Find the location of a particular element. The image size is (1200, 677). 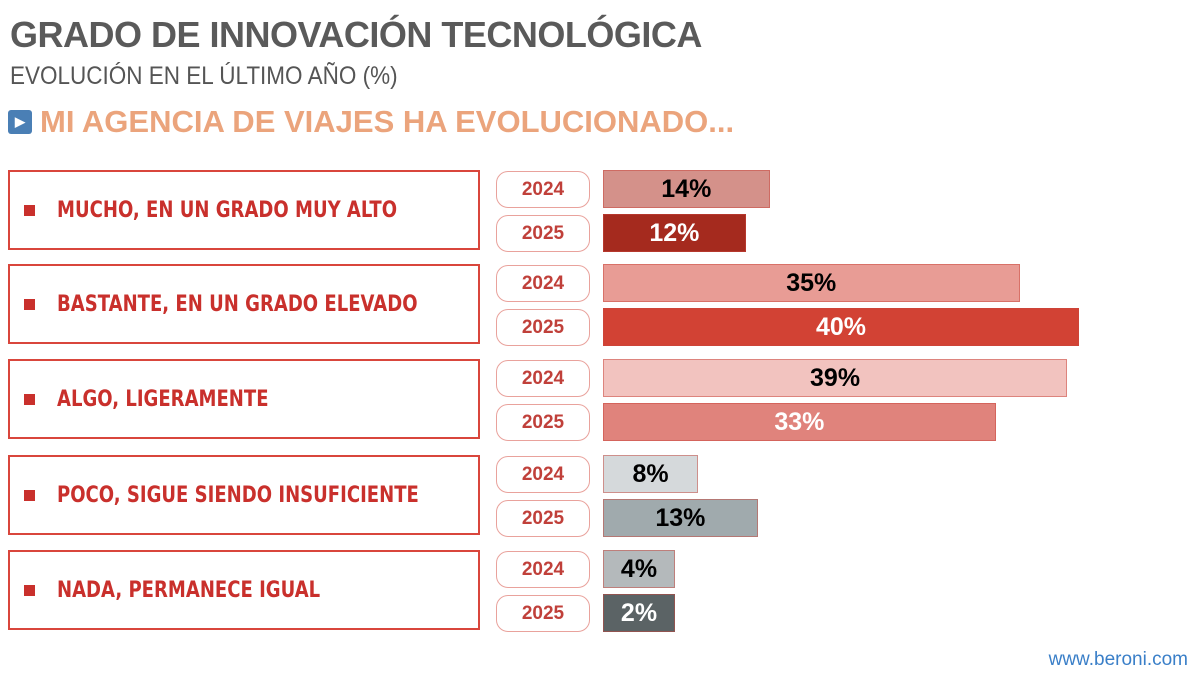

category-label: ALGO, LIGERAMENTE is located at coordinates (244, 399).